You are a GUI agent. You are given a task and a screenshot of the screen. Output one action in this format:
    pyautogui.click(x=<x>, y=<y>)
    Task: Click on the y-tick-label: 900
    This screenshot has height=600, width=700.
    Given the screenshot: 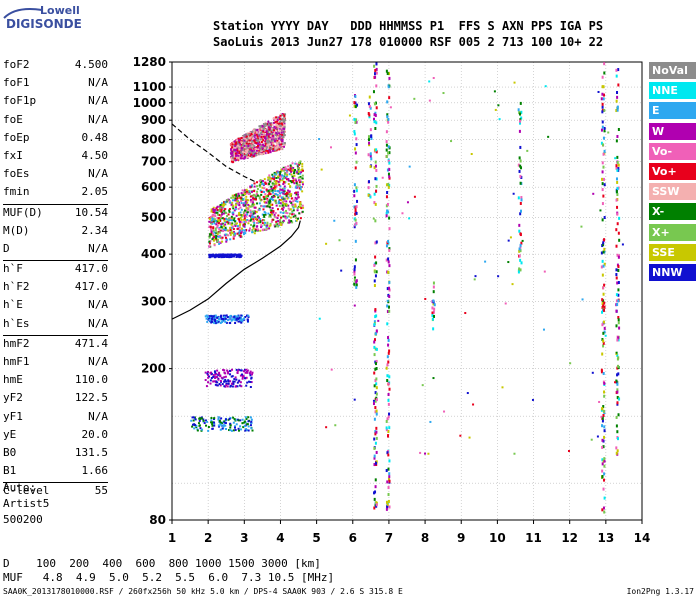 What is the action you would take?
    pyautogui.click(x=153, y=120)
    